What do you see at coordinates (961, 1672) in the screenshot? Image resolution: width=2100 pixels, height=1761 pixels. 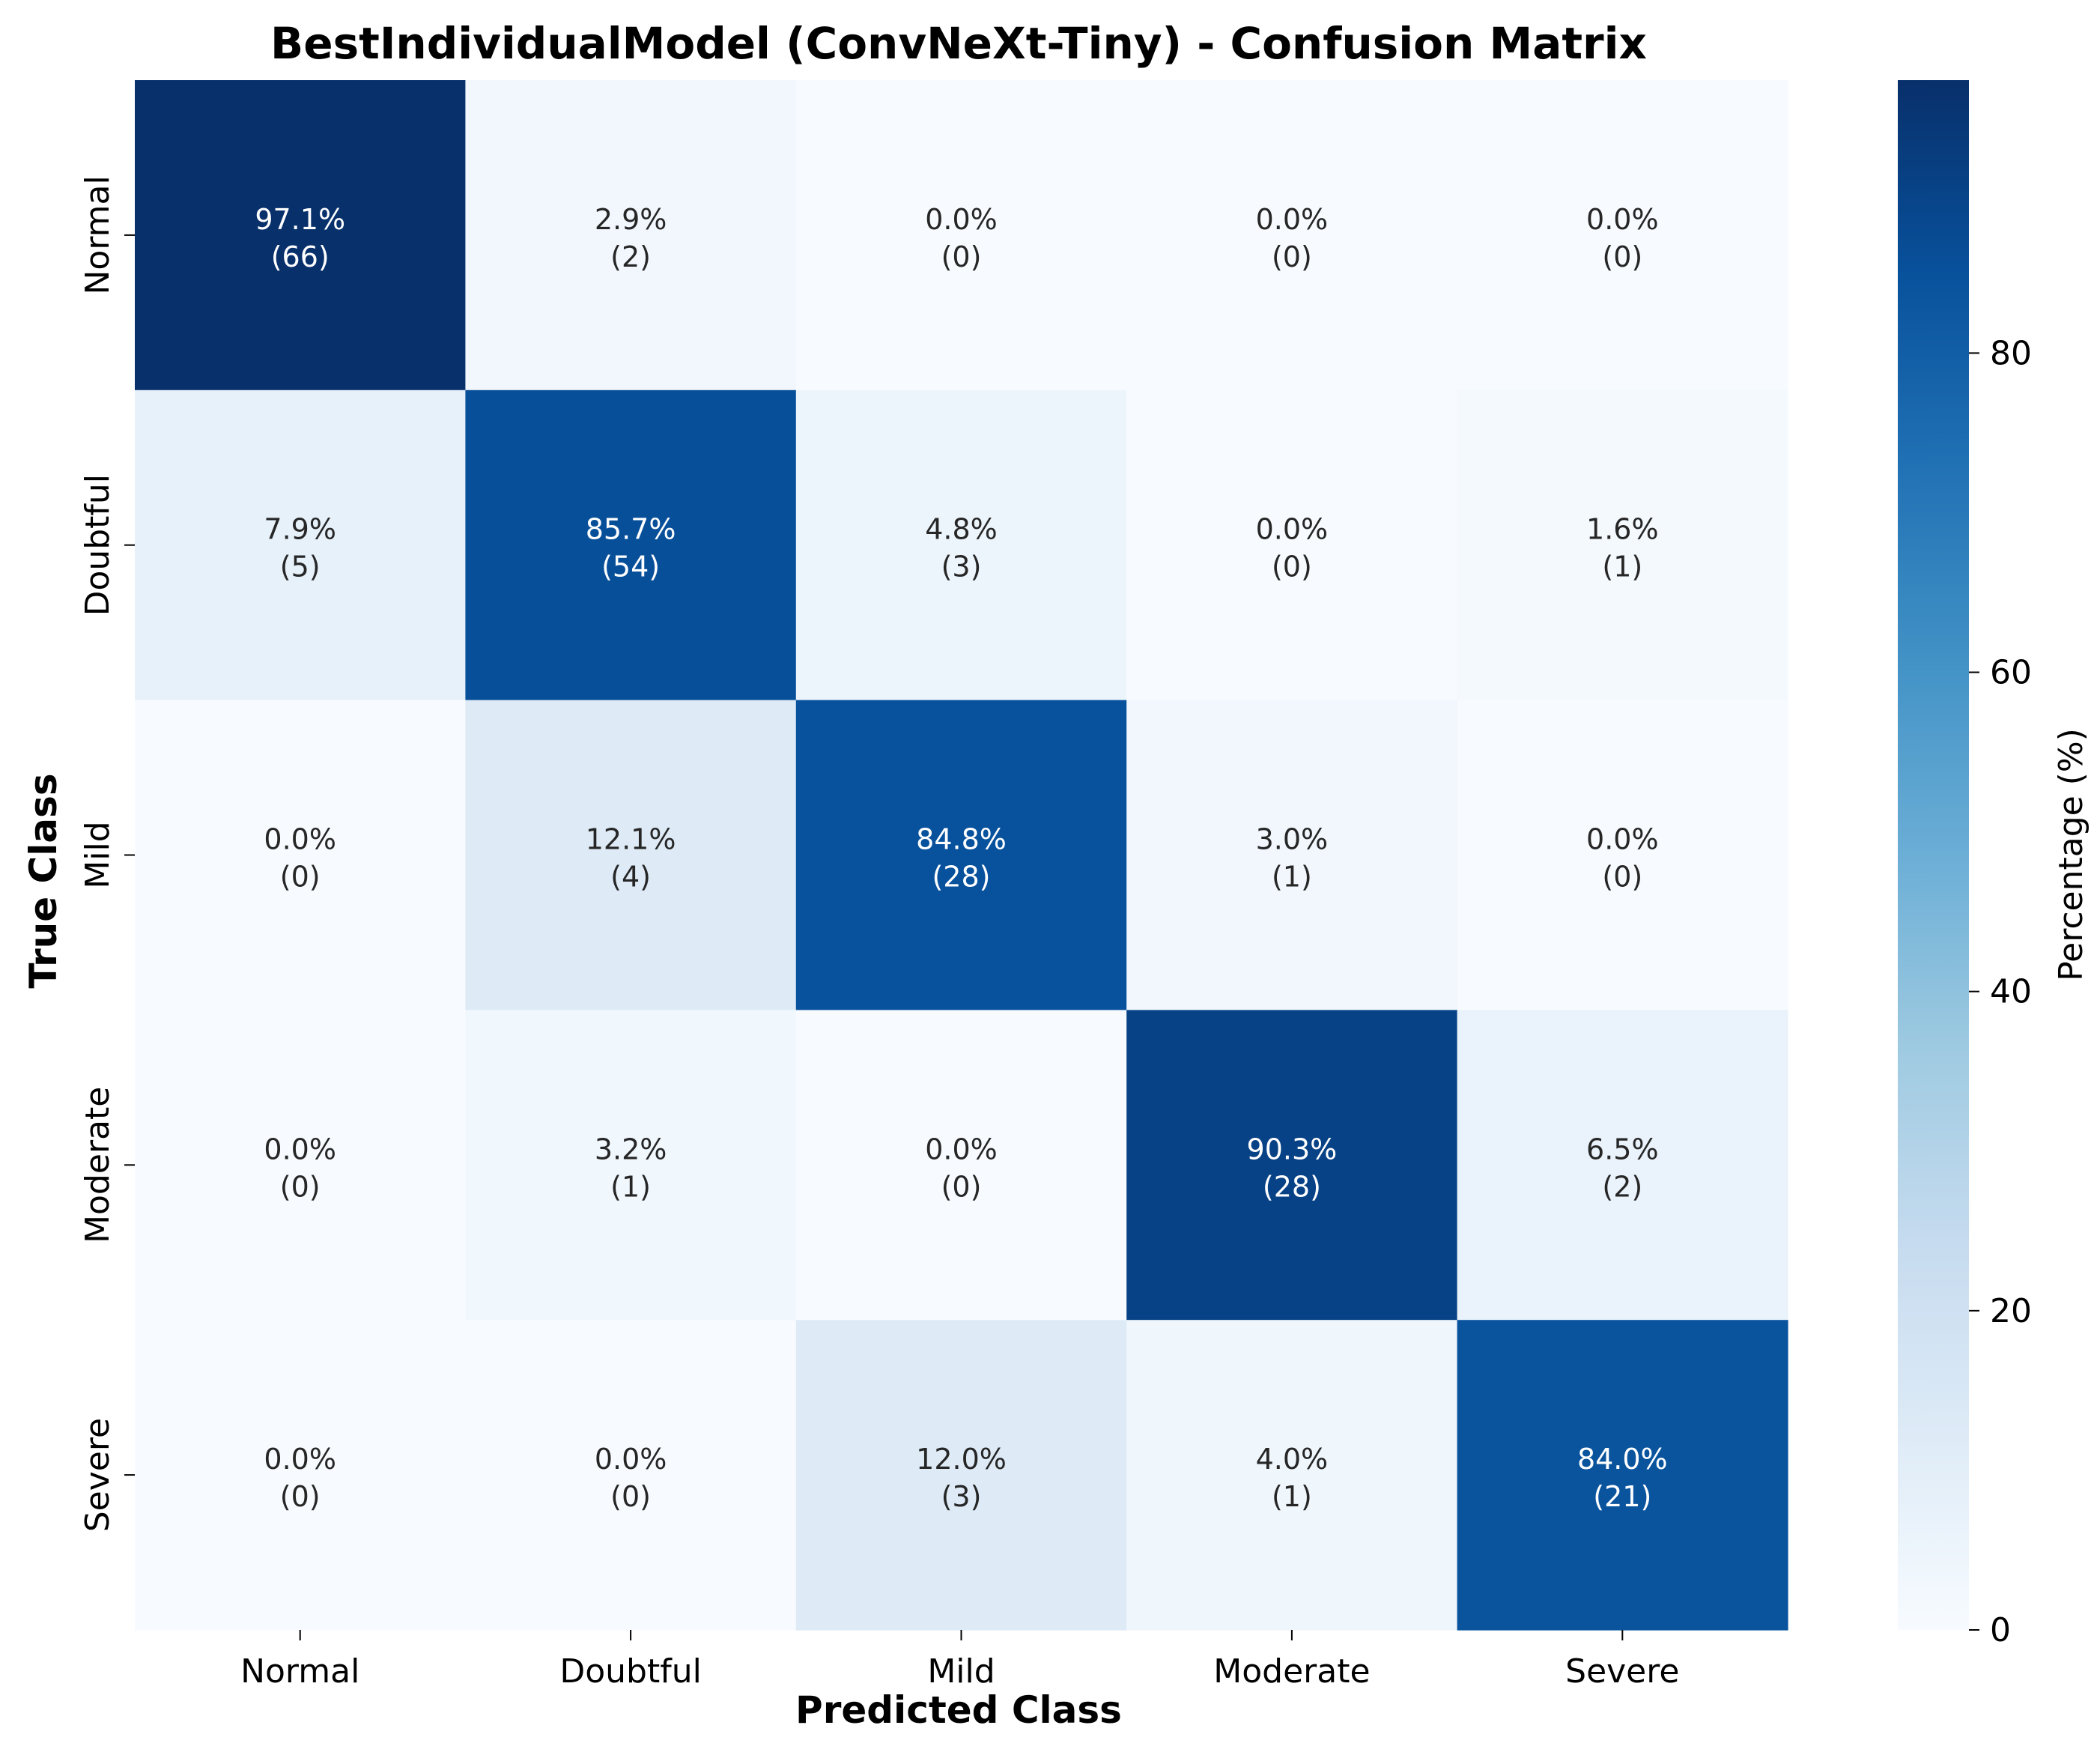 I see `x-tick-label: Mild` at bounding box center [961, 1672].